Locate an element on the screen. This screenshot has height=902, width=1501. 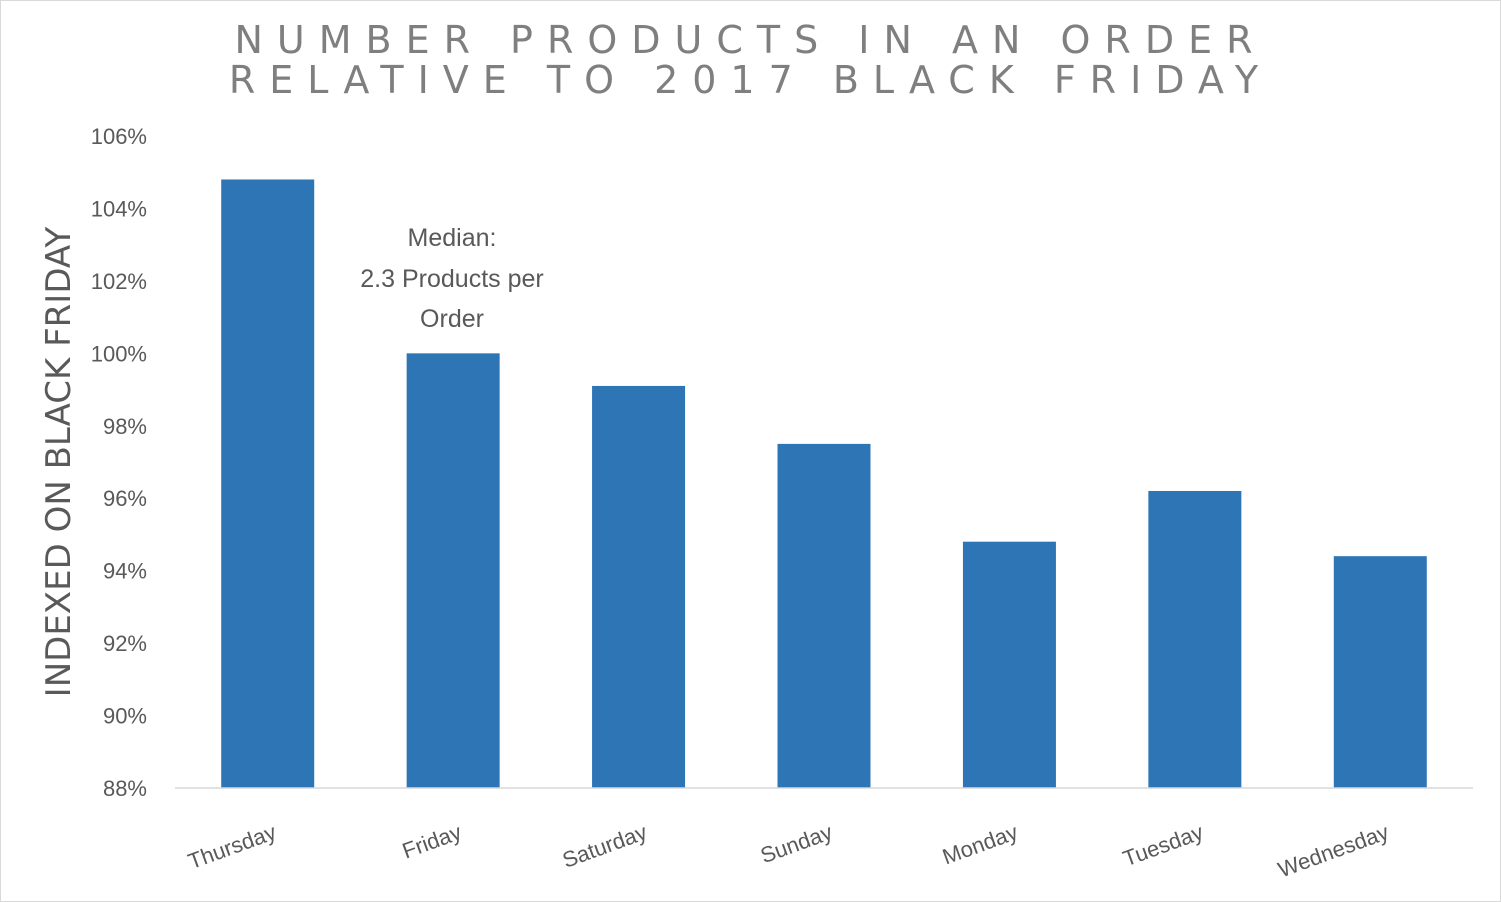
annotation-line-1: Median: is located at coordinates (452, 238).